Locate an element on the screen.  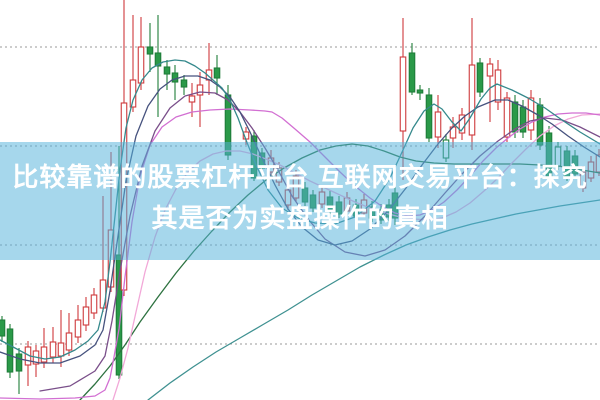
headline-line-2: 其是否为实盘操作的真相 is located at coordinates (300, 218).